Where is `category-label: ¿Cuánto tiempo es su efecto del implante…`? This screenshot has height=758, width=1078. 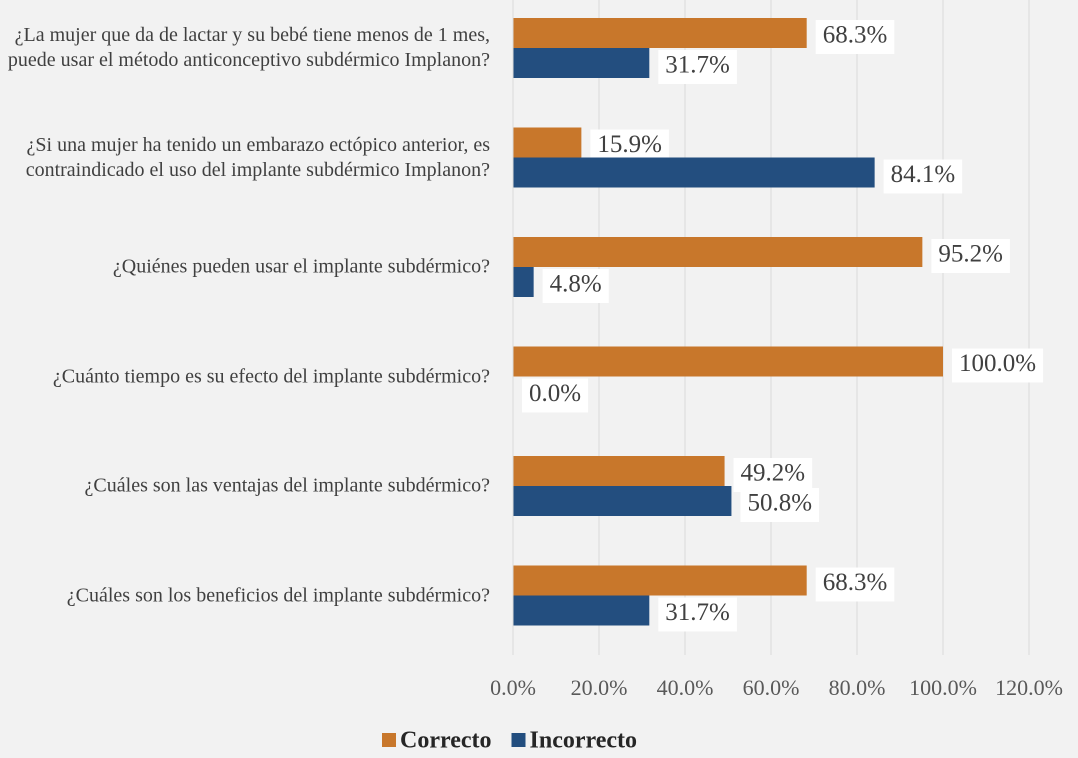 category-label: ¿Cuánto tiempo es su efecto del implante… is located at coordinates (271, 376).